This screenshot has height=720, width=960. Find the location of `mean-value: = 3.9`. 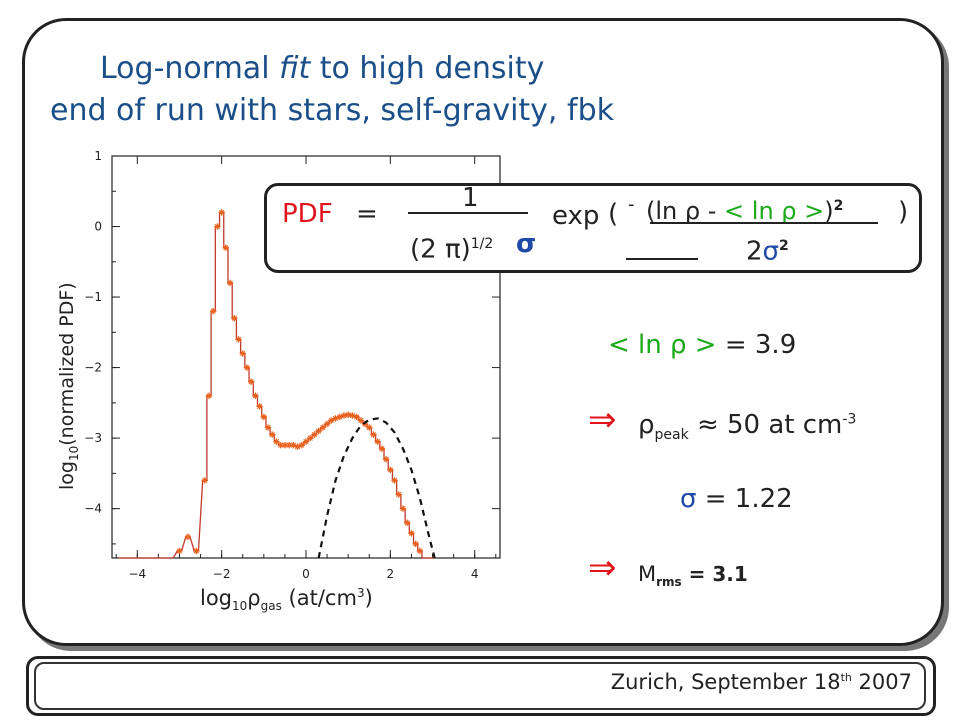

mean-value: = 3.9 is located at coordinates (760, 345).